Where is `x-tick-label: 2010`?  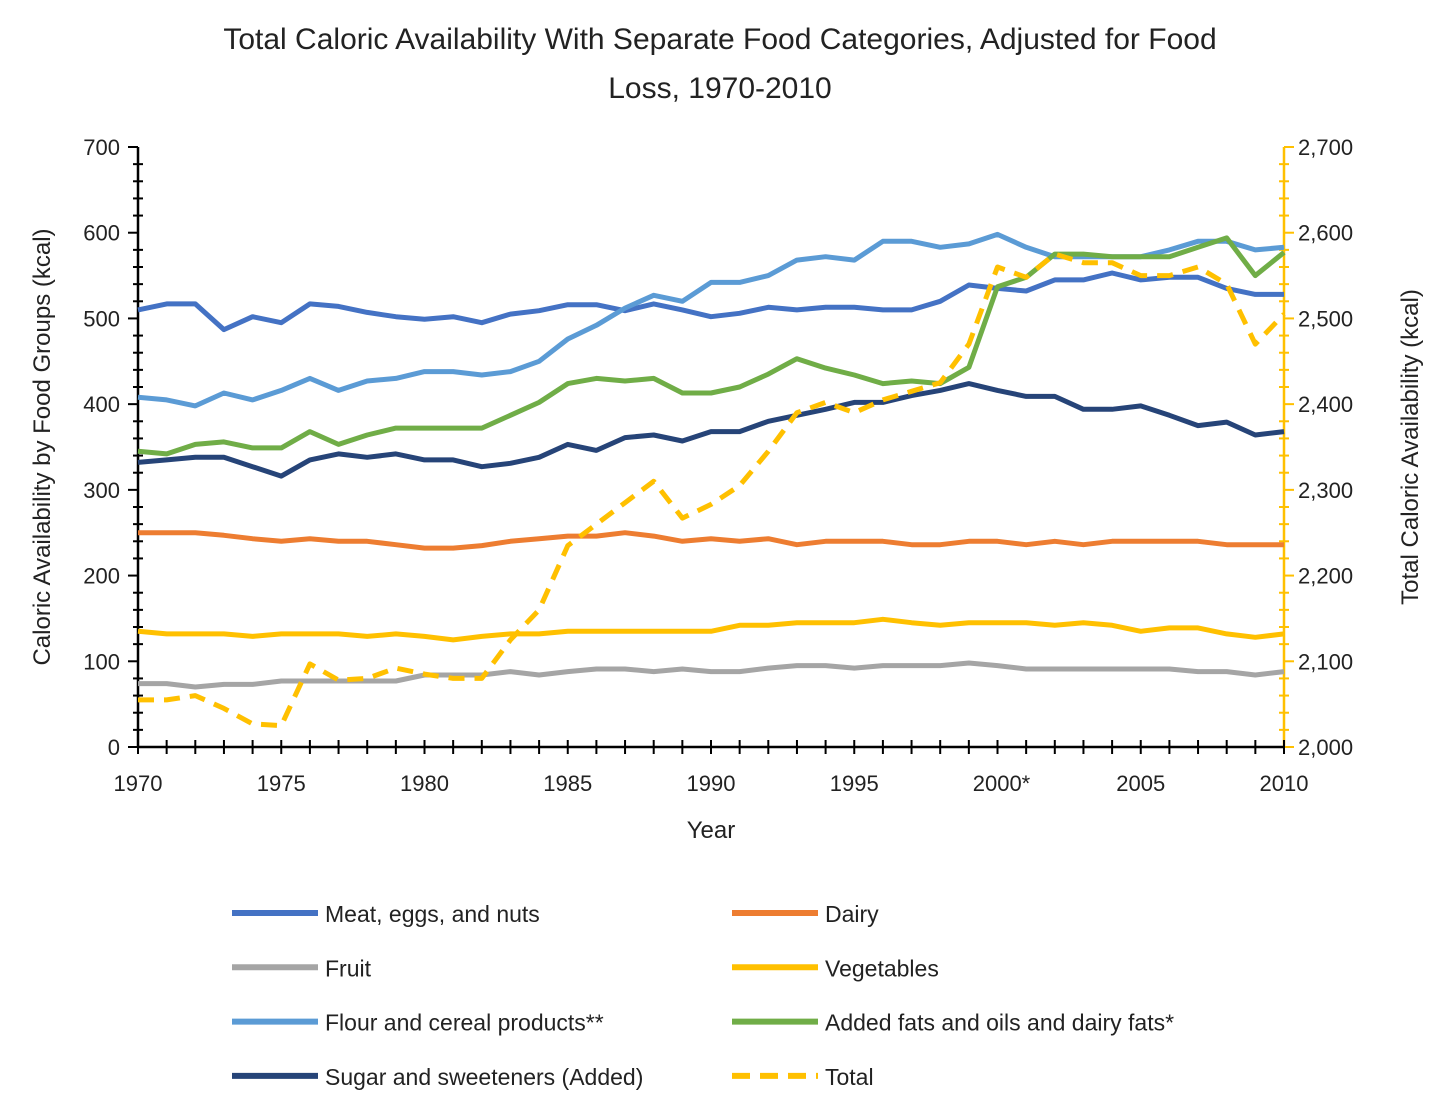
x-tick-label: 2010 is located at coordinates (1284, 783).